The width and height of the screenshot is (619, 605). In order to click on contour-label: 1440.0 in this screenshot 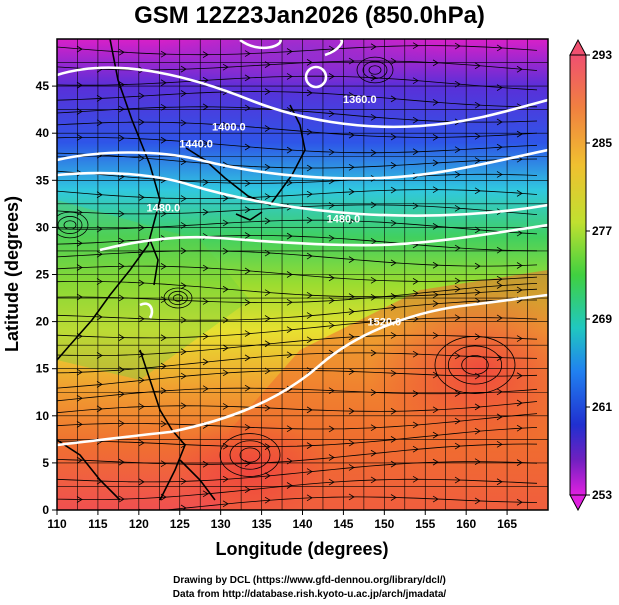, I will do `click(196, 144)`.